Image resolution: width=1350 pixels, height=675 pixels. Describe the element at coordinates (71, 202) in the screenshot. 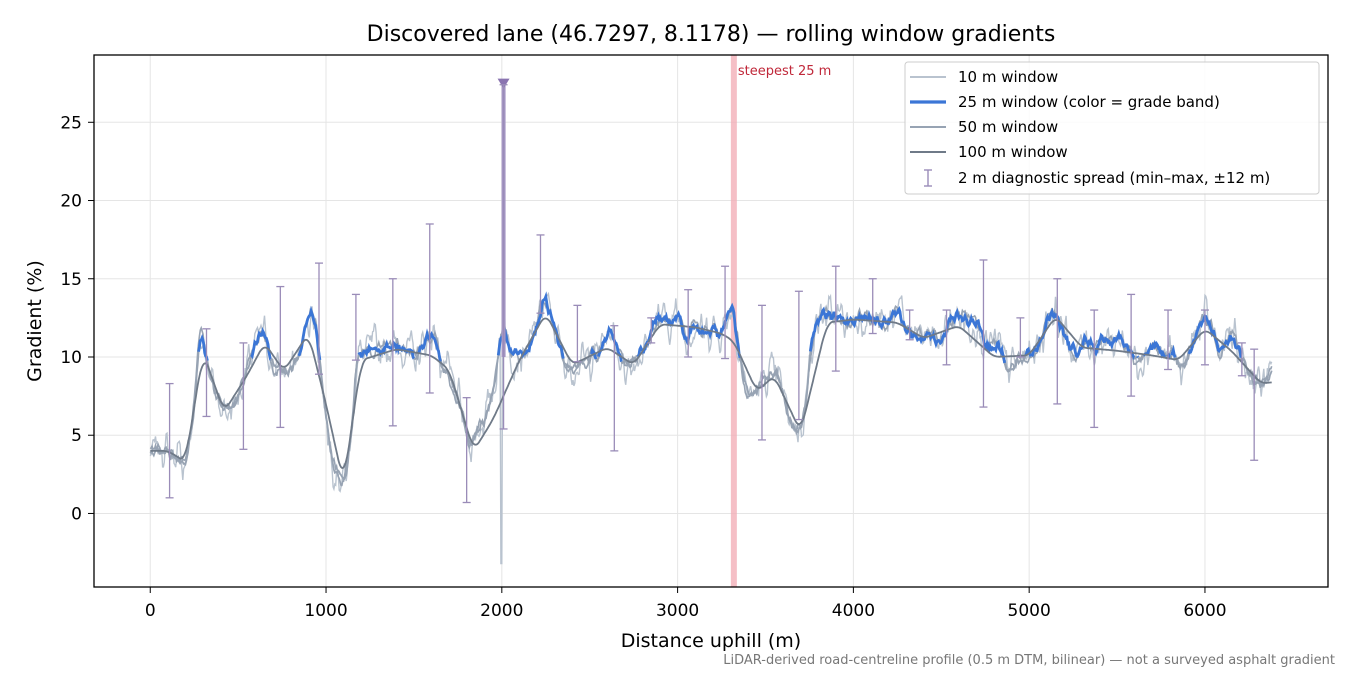

I see `y-tick-label: 20` at that location.